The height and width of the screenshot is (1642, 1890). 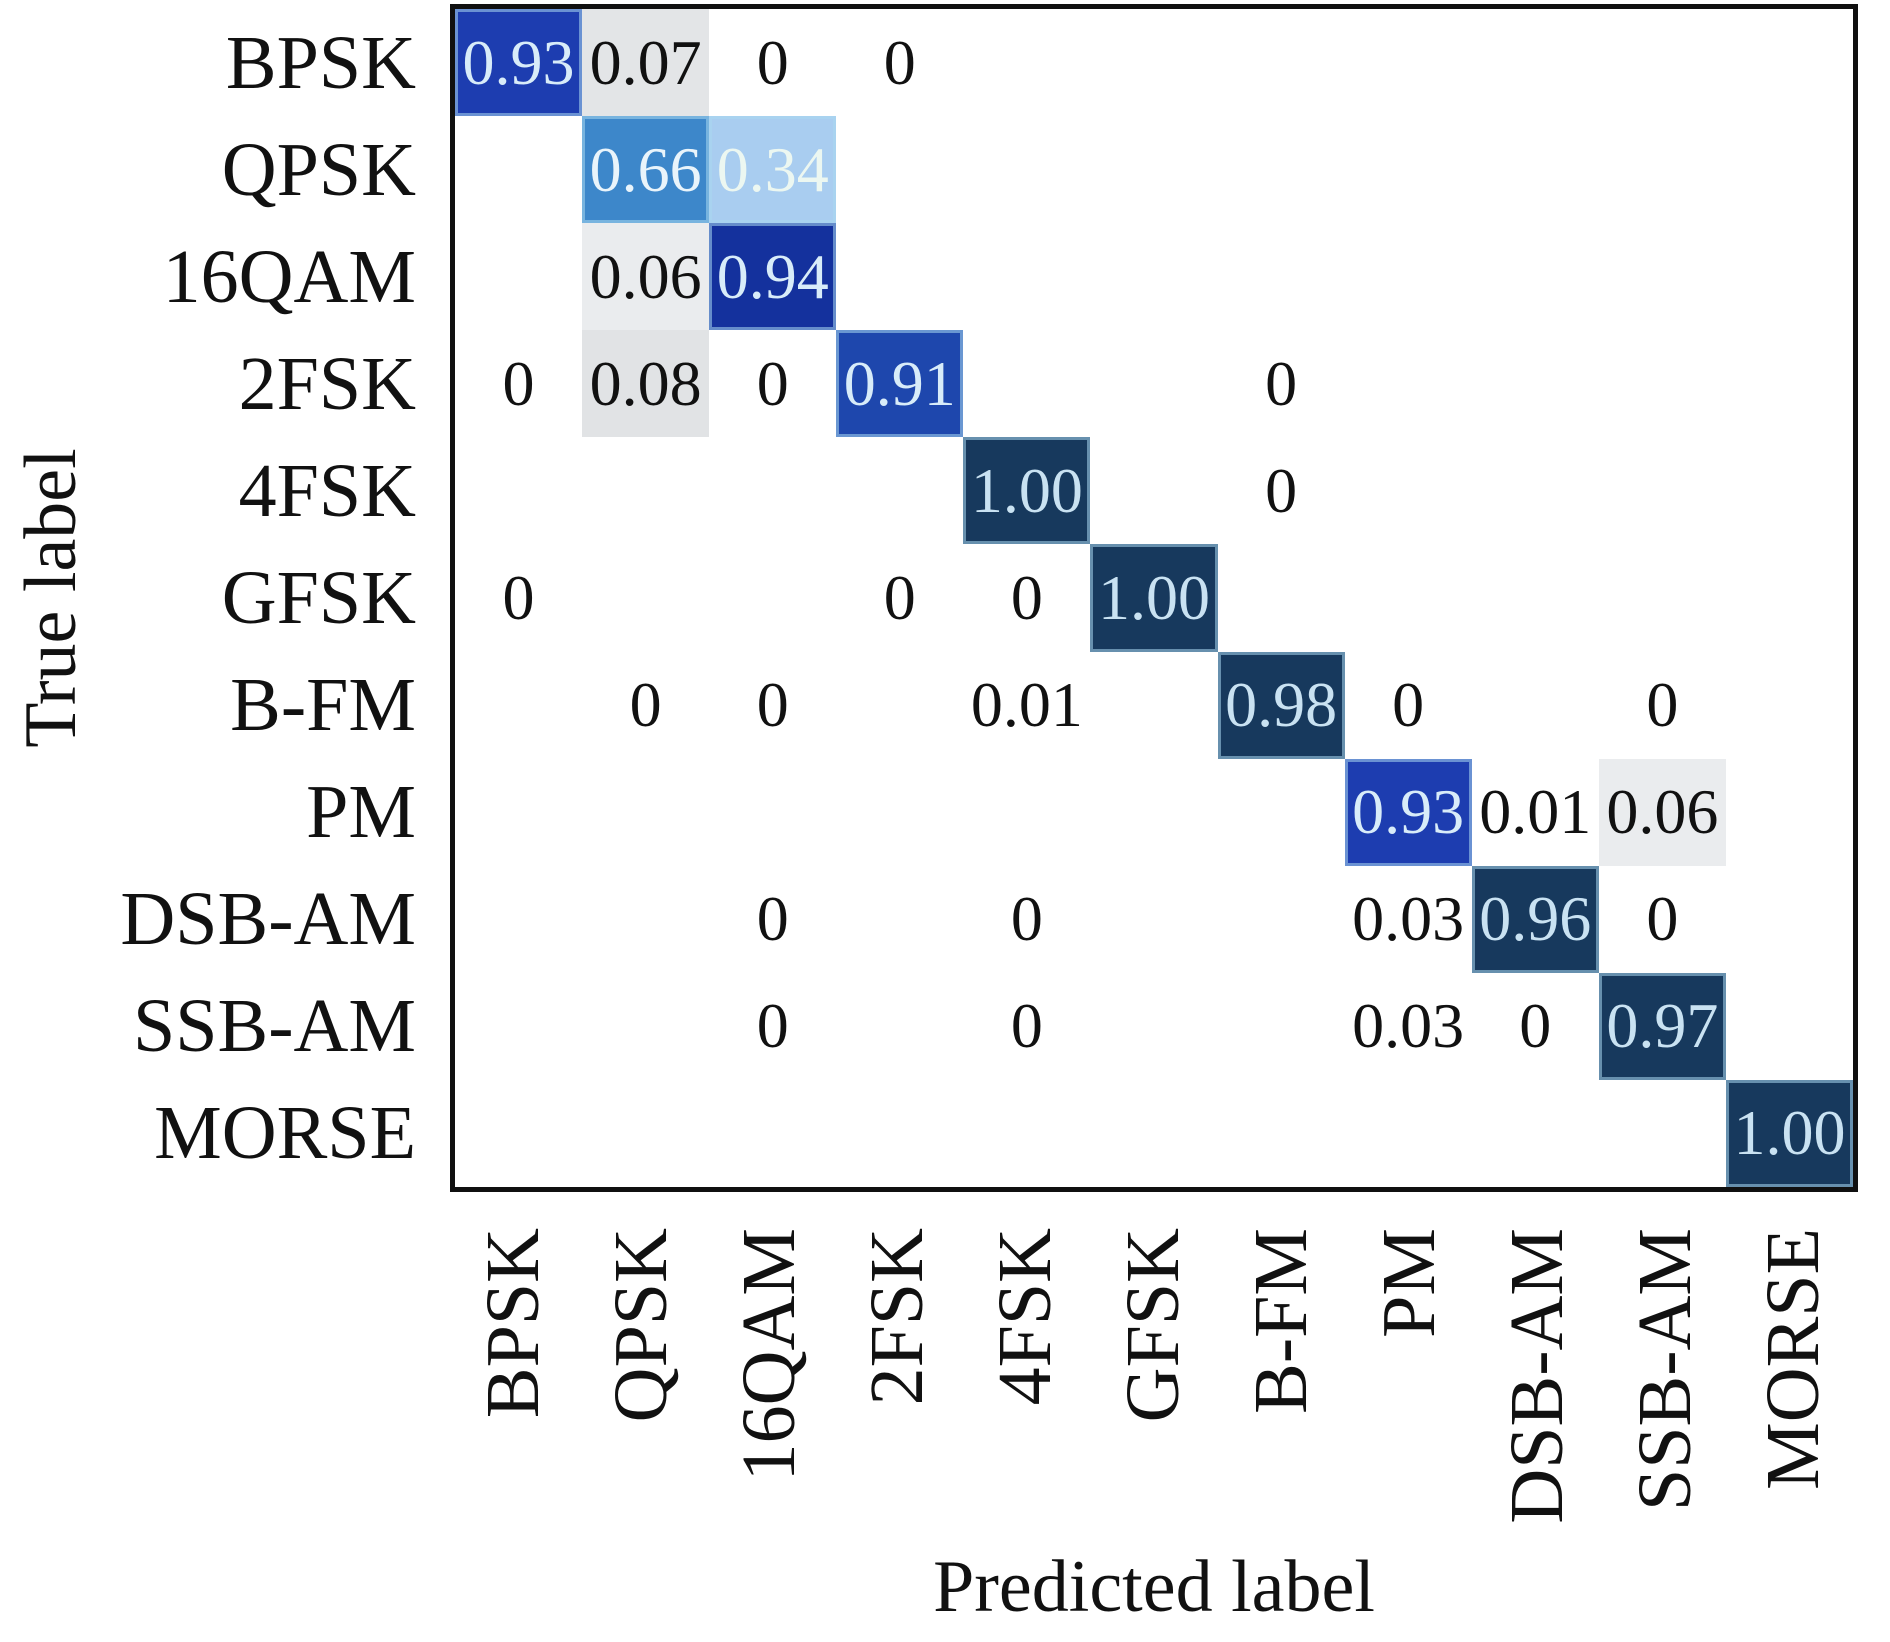 What do you see at coordinates (285, 1133) in the screenshot?
I see `y-tick-label: MORSE` at bounding box center [285, 1133].